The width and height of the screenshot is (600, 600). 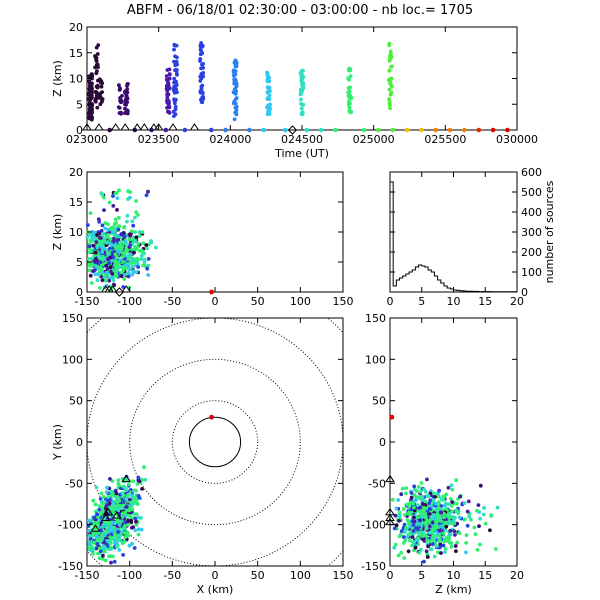 What do you see at coordinates (76, 202) in the screenshot?
I see `x-z-ytick-label: 15` at bounding box center [76, 202].